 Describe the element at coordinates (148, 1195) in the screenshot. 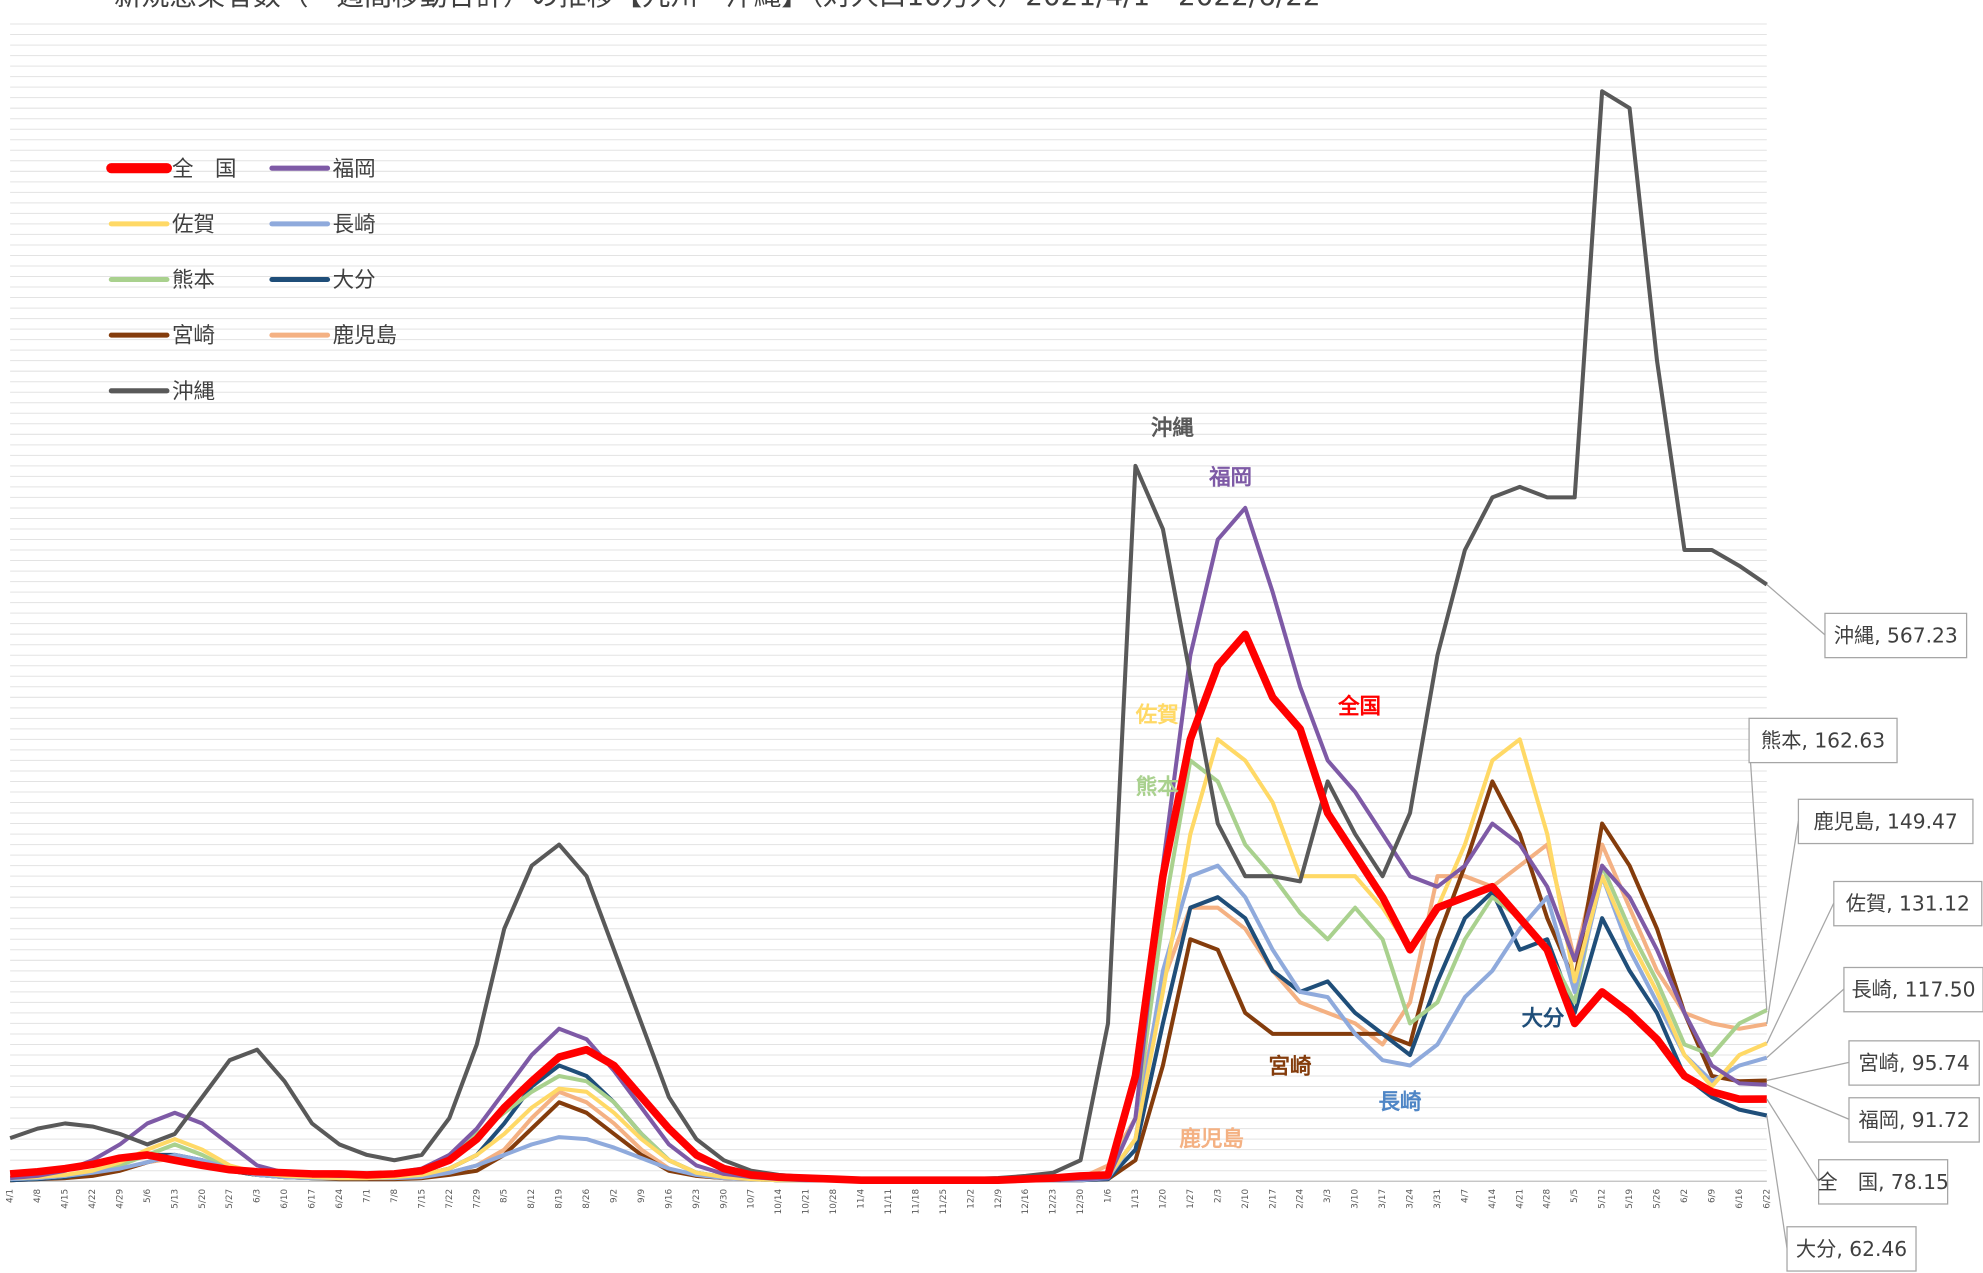

I see `x-tick-label: 5/6` at that location.